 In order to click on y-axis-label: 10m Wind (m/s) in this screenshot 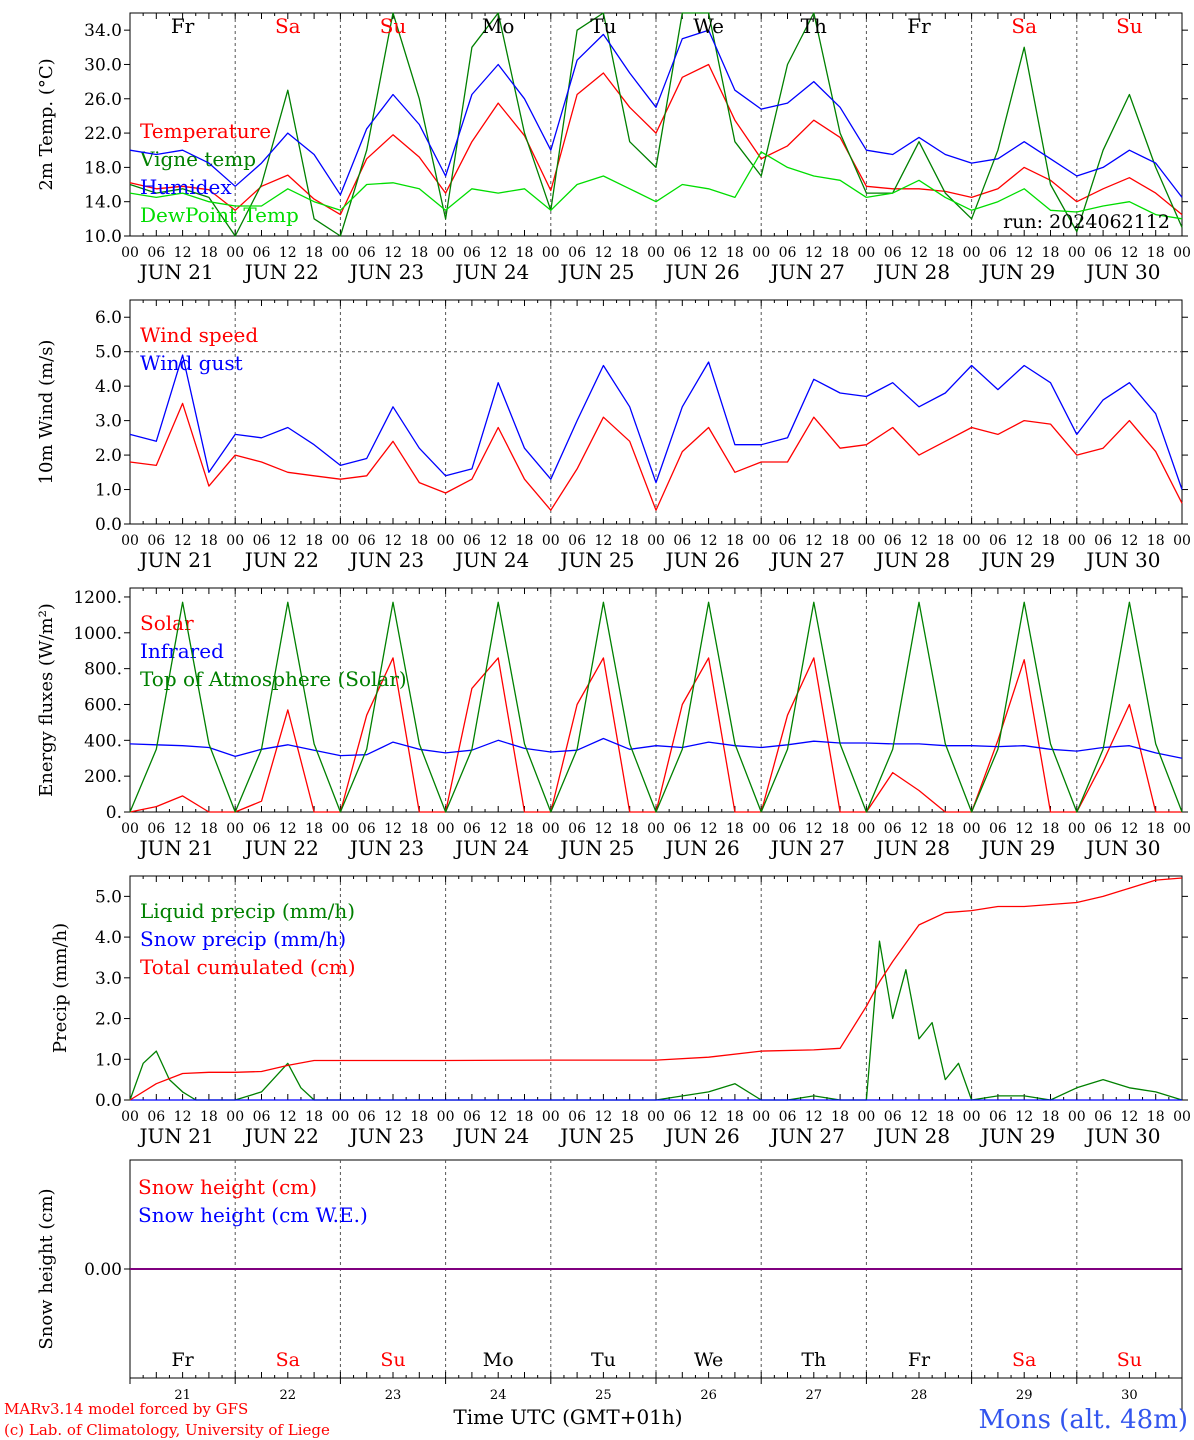, I will do `click(46, 412)`.